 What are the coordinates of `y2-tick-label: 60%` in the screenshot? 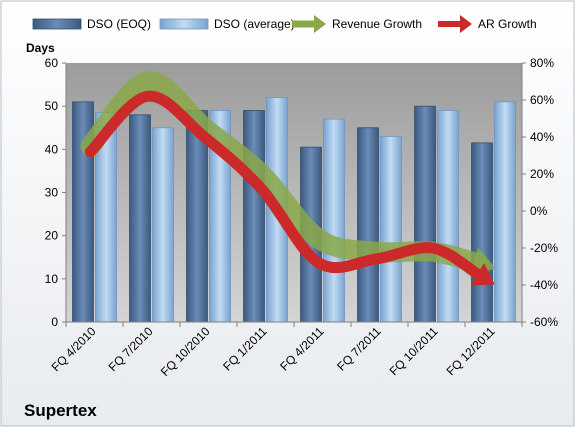 It's located at (542, 100).